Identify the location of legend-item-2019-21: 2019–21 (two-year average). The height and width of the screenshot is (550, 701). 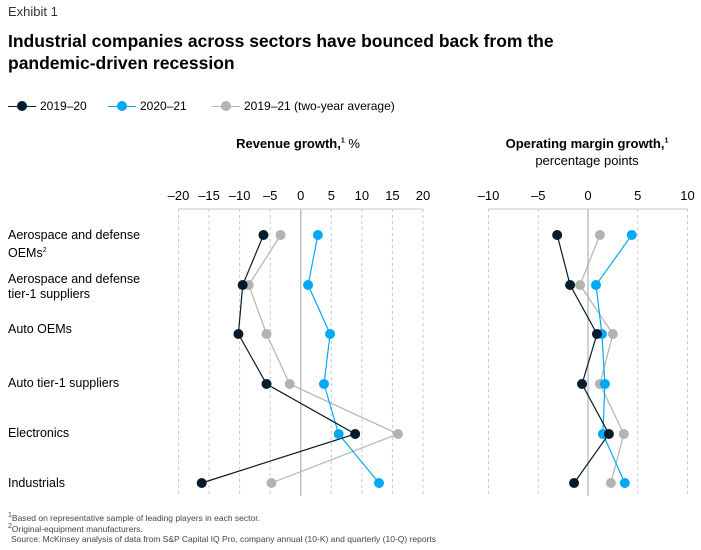
(303, 106).